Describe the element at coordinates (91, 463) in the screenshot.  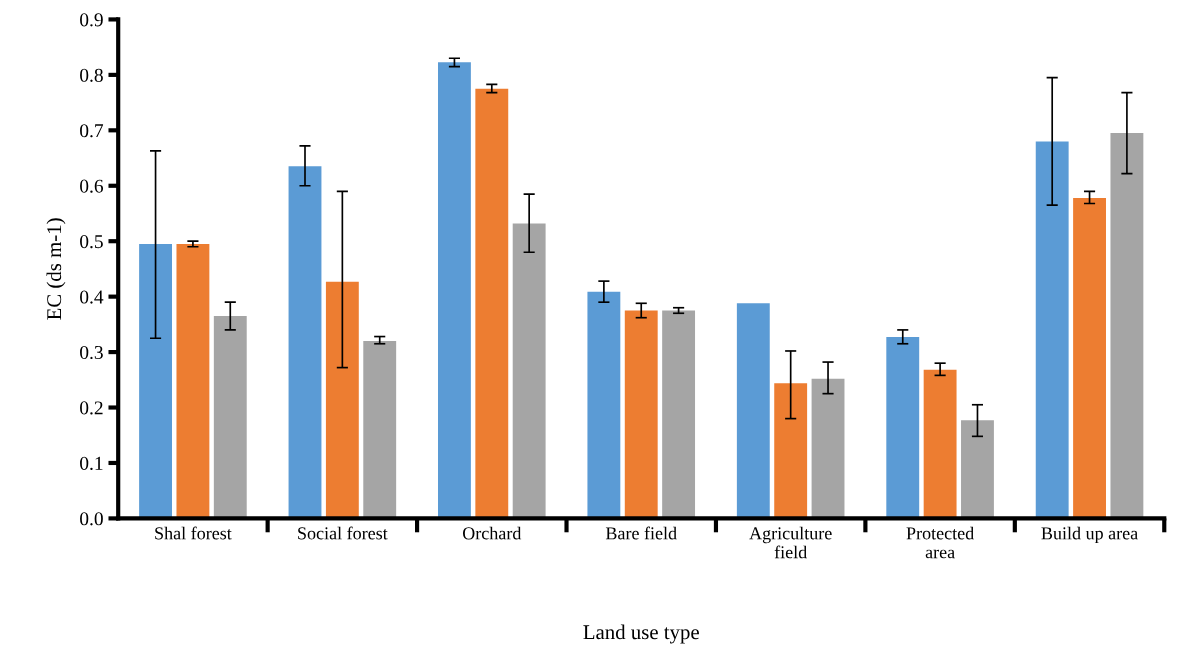
I see `y-tick-label: 0.1` at that location.